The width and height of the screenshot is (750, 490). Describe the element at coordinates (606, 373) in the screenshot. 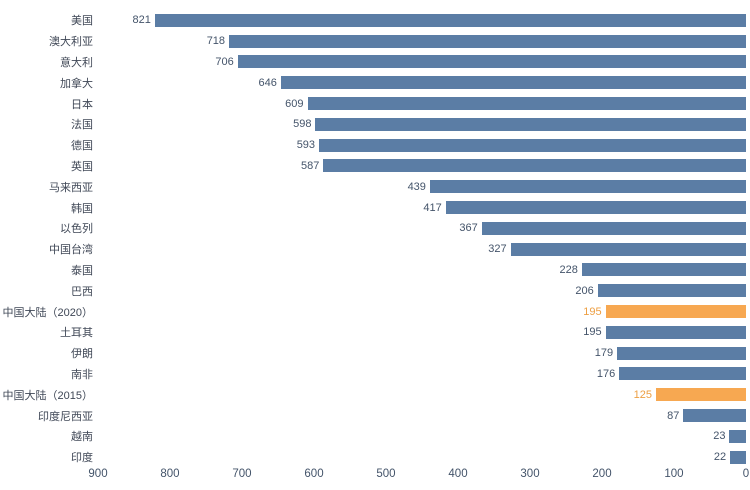

I see `value-label: 176` at that location.